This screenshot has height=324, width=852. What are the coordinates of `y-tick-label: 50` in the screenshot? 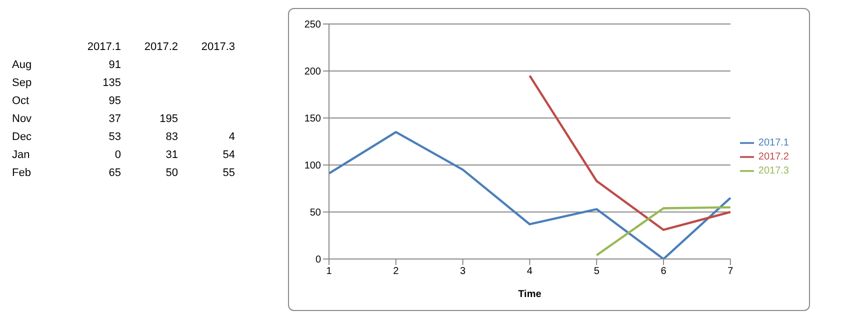 It's located at (316, 213).